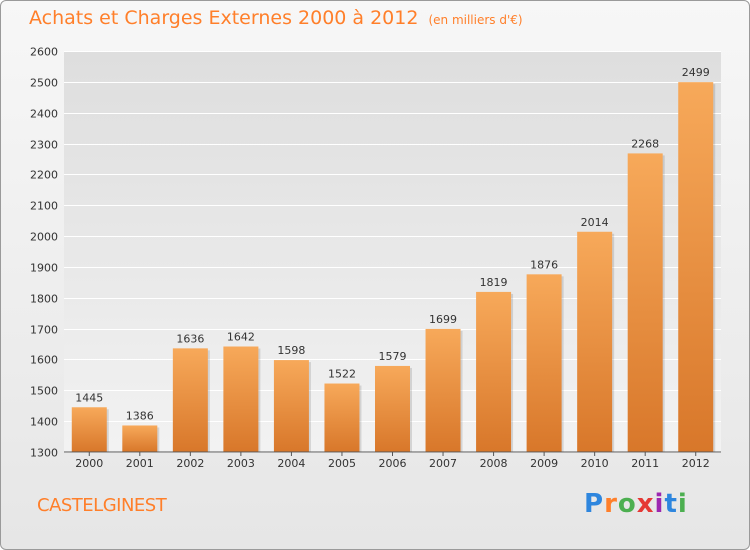 This screenshot has width=750, height=550. What do you see at coordinates (241, 337) in the screenshot?
I see `data-label: 1642` at bounding box center [241, 337].